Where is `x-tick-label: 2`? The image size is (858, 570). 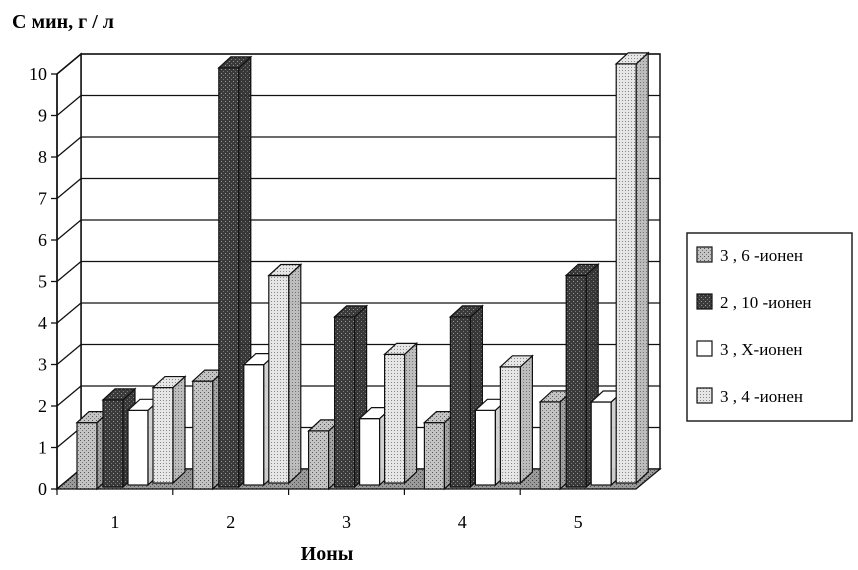 x-tick-label: 2 is located at coordinates (230, 522).